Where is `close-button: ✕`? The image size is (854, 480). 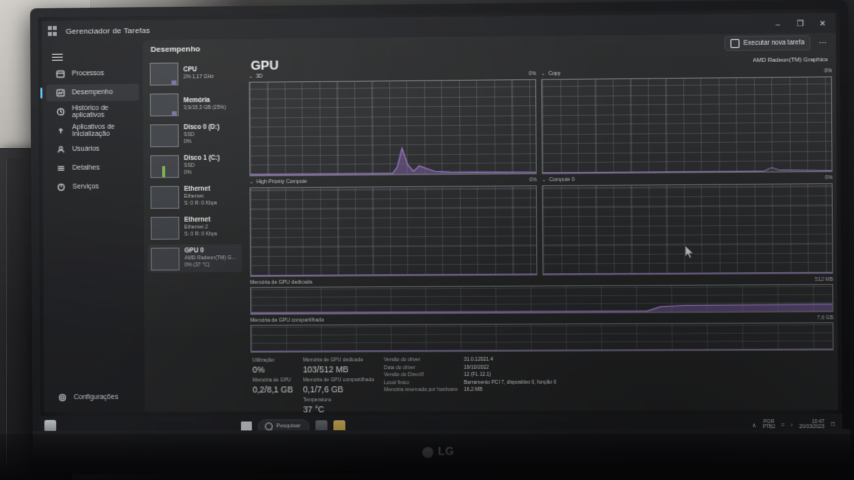 close-button: ✕ is located at coordinates (822, 23).